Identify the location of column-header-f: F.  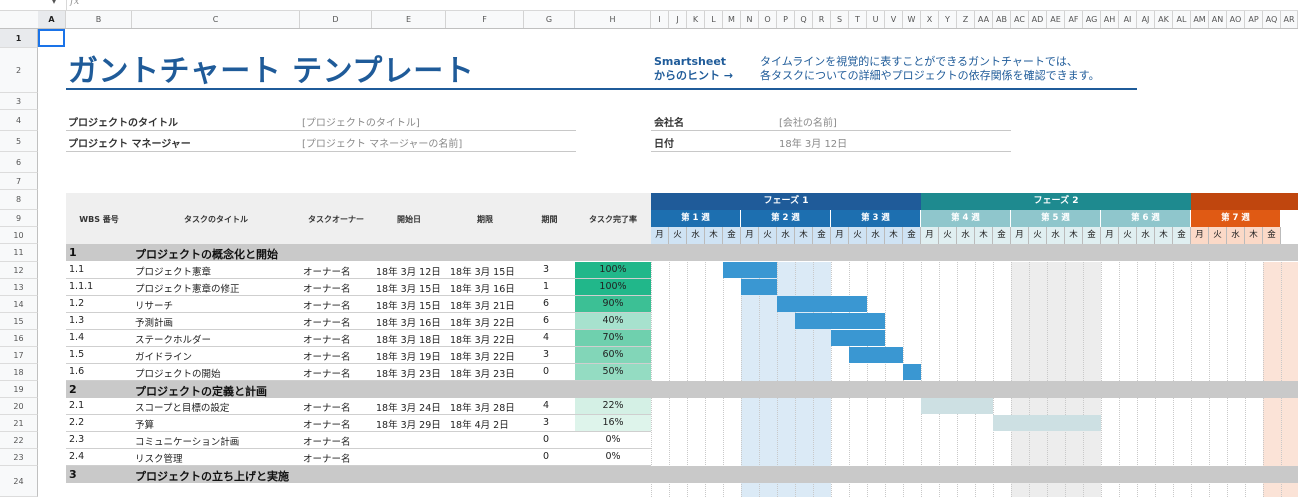
(485, 19).